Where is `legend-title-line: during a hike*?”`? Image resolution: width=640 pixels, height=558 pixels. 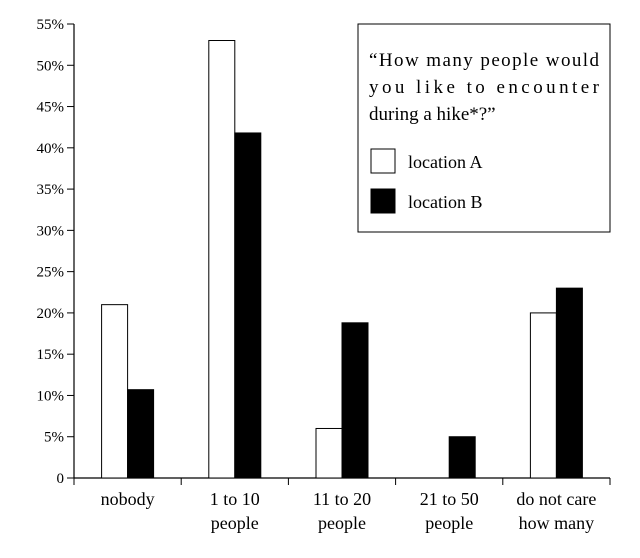
legend-title-line: during a hike*?” is located at coordinates (432, 114).